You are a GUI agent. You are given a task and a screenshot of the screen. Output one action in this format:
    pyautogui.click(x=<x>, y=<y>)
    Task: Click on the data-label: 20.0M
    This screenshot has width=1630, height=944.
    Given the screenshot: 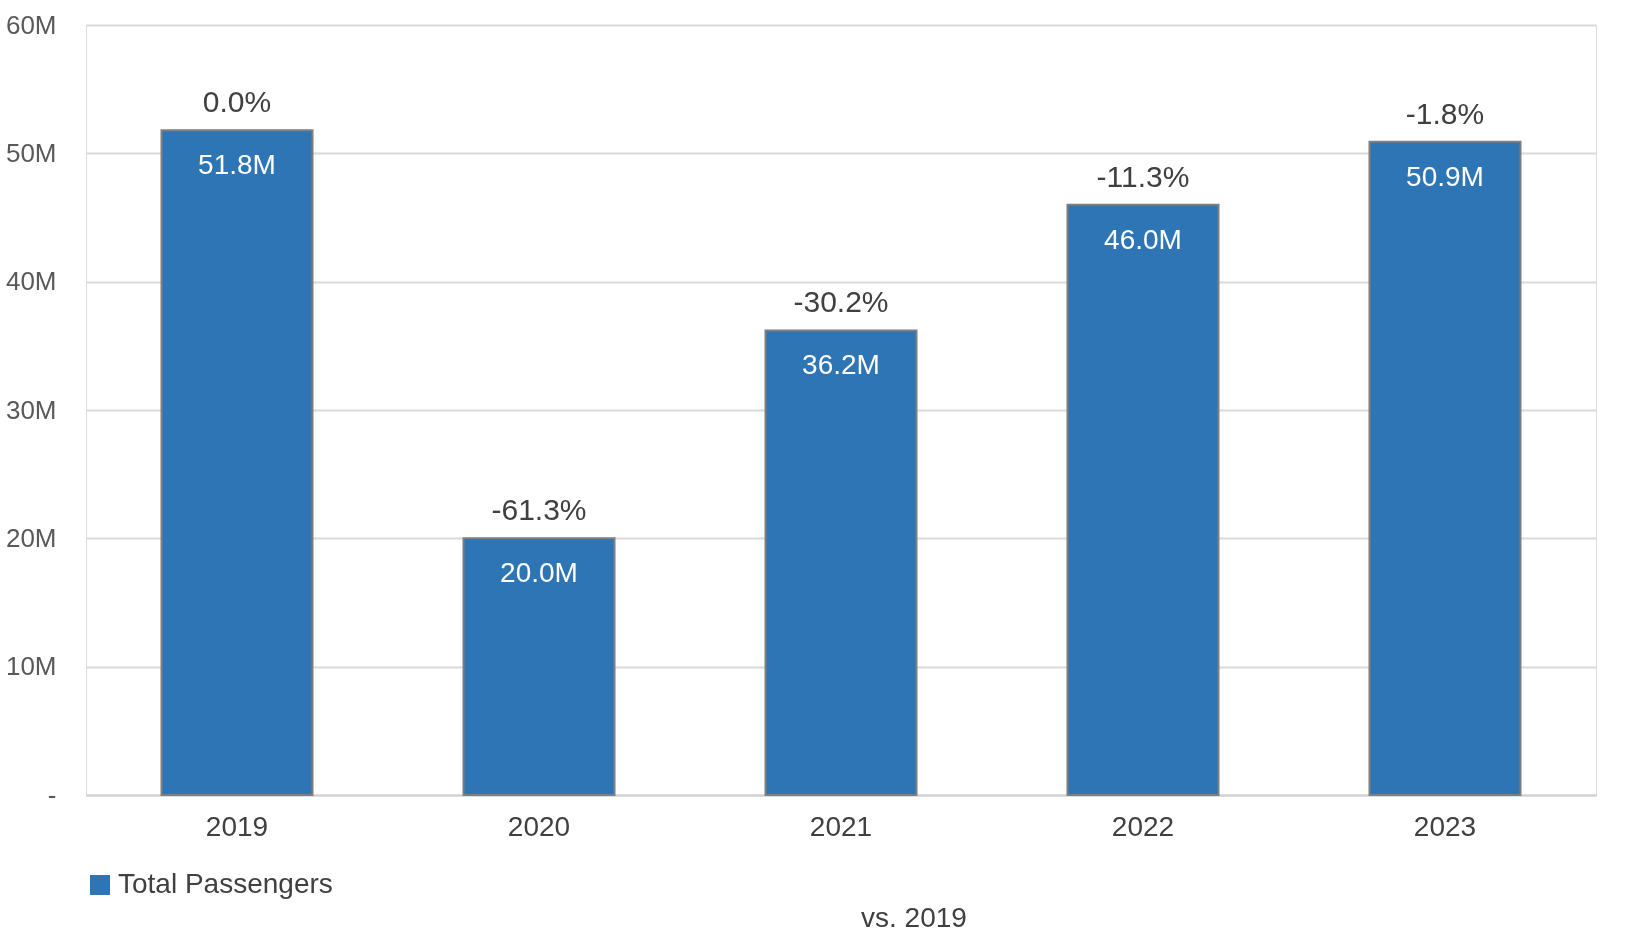 What is the action you would take?
    pyautogui.click(x=539, y=573)
    